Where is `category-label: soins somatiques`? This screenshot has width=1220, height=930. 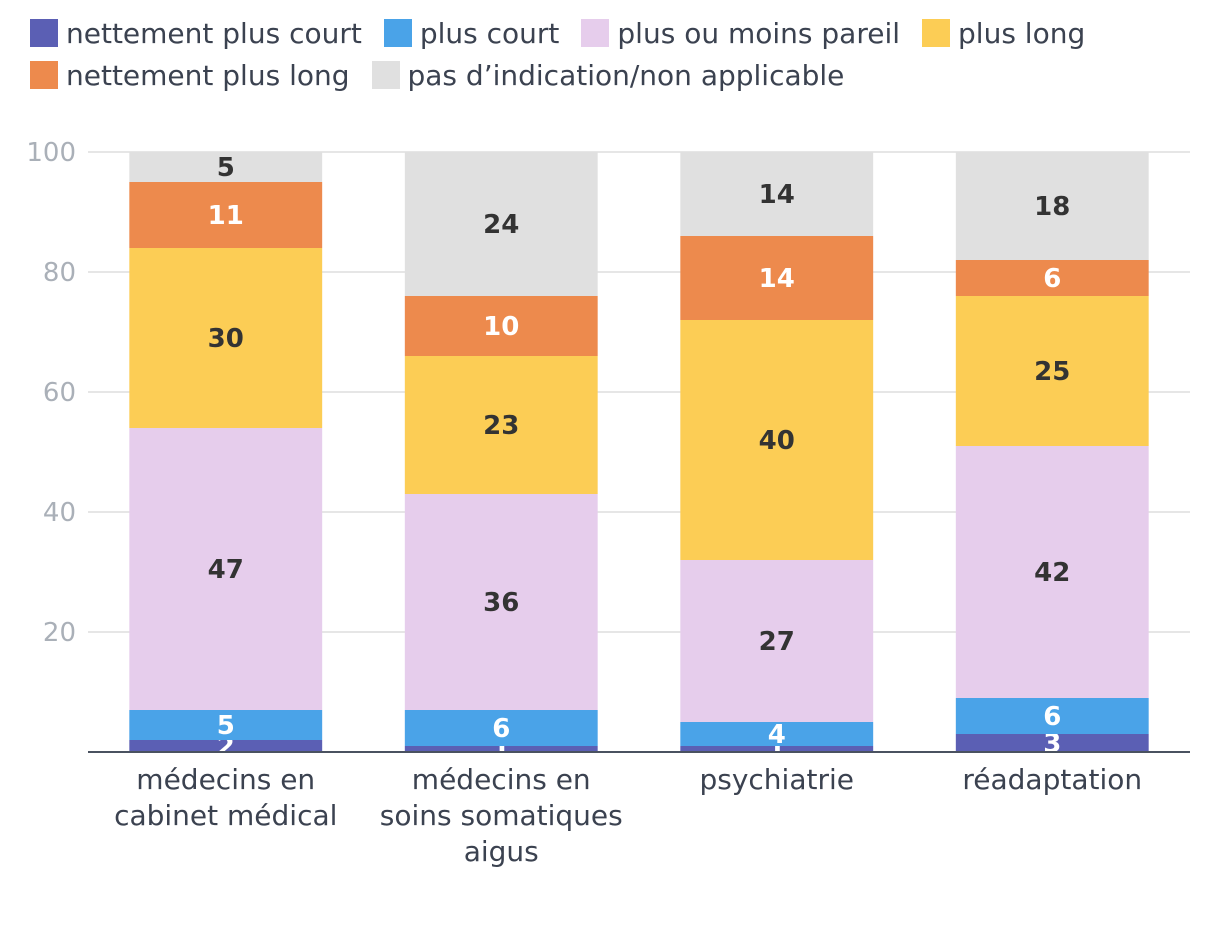 category-label: soins somatiques is located at coordinates (501, 815).